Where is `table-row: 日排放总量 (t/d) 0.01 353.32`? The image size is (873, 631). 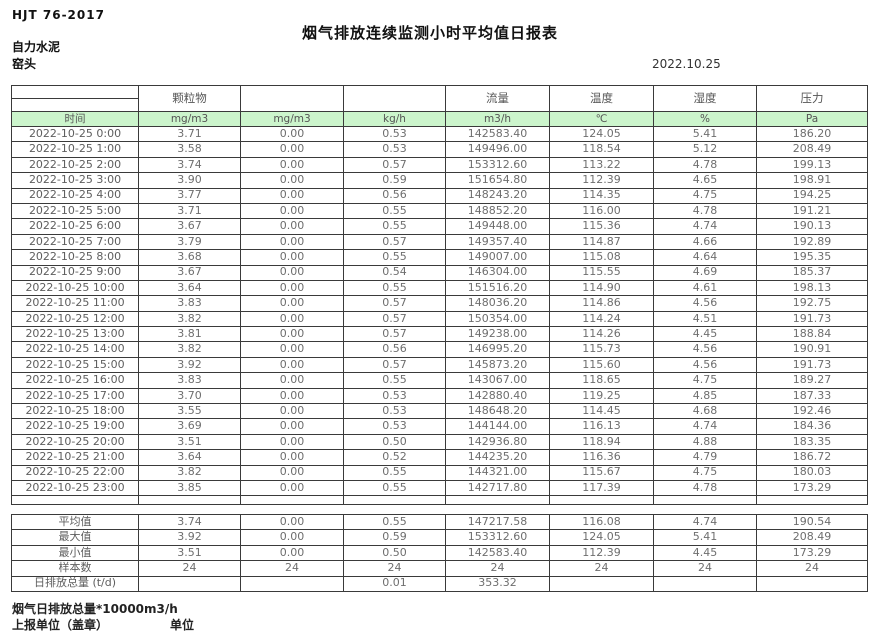
table-row: 日排放总量 (t/d) 0.01 353.32 is located at coordinates (439, 583).